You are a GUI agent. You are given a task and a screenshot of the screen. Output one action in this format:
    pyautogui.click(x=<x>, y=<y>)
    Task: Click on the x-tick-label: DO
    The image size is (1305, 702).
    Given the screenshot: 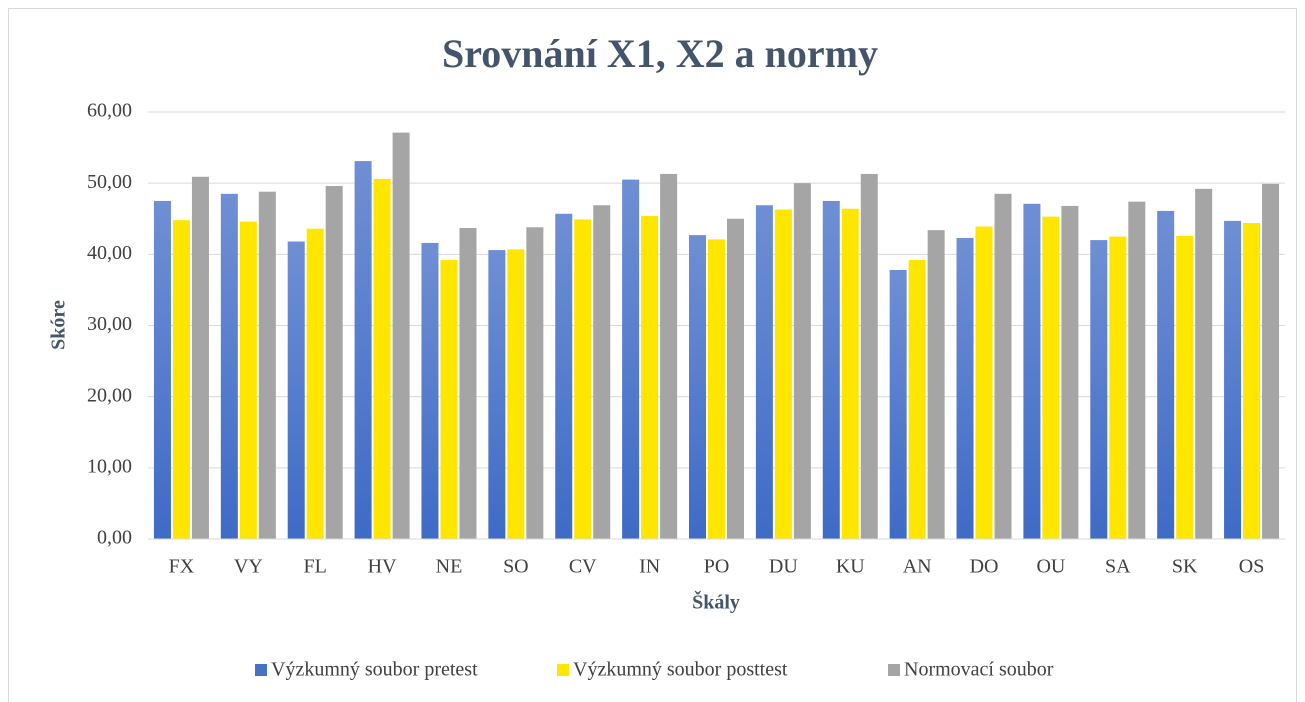 What is the action you would take?
    pyautogui.click(x=984, y=567)
    